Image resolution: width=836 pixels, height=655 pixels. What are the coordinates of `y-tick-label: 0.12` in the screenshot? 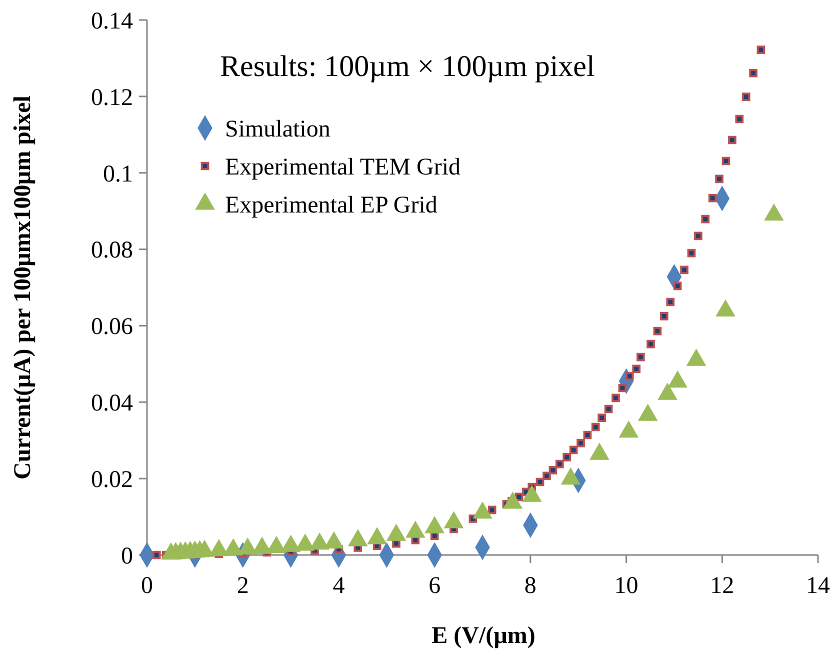 It's located at (112, 97).